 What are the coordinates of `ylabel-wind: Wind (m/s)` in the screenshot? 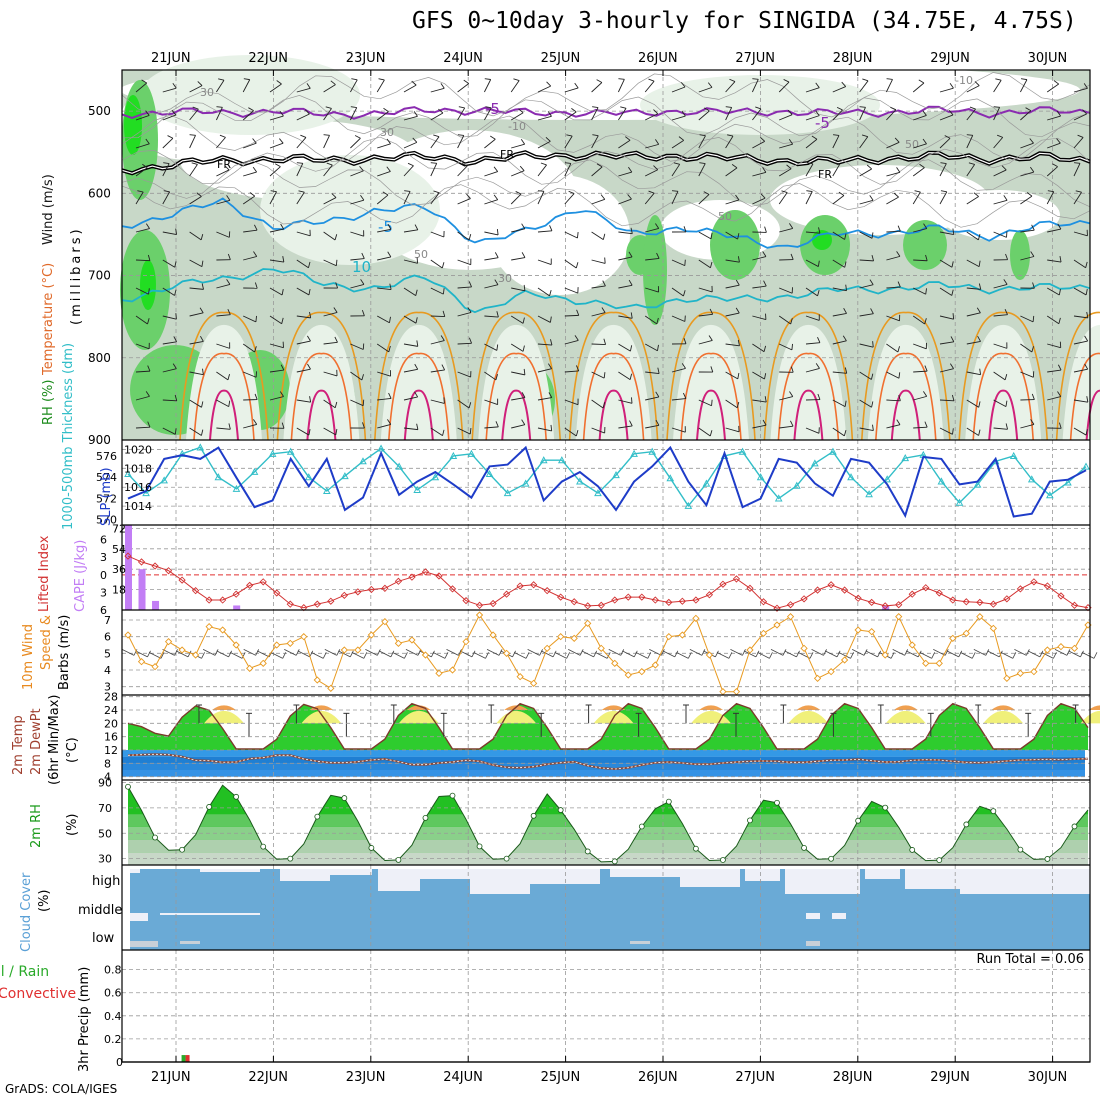 It's located at (48, 209).